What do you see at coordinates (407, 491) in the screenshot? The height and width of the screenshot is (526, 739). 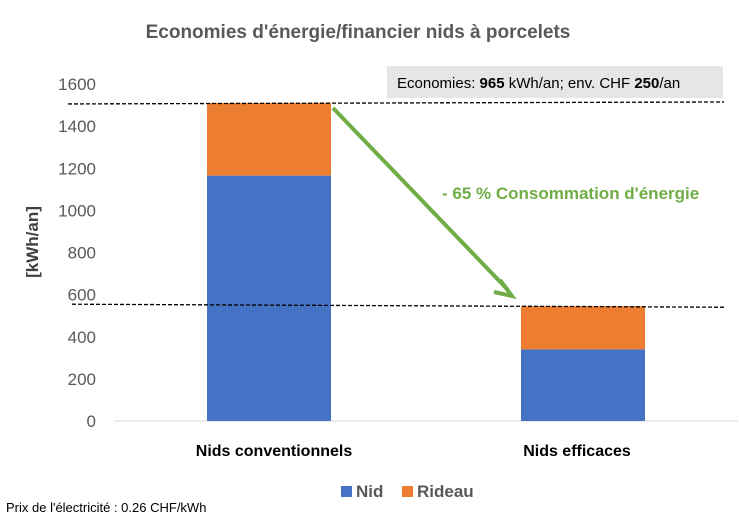 I see `legend-swatch-rideau` at bounding box center [407, 491].